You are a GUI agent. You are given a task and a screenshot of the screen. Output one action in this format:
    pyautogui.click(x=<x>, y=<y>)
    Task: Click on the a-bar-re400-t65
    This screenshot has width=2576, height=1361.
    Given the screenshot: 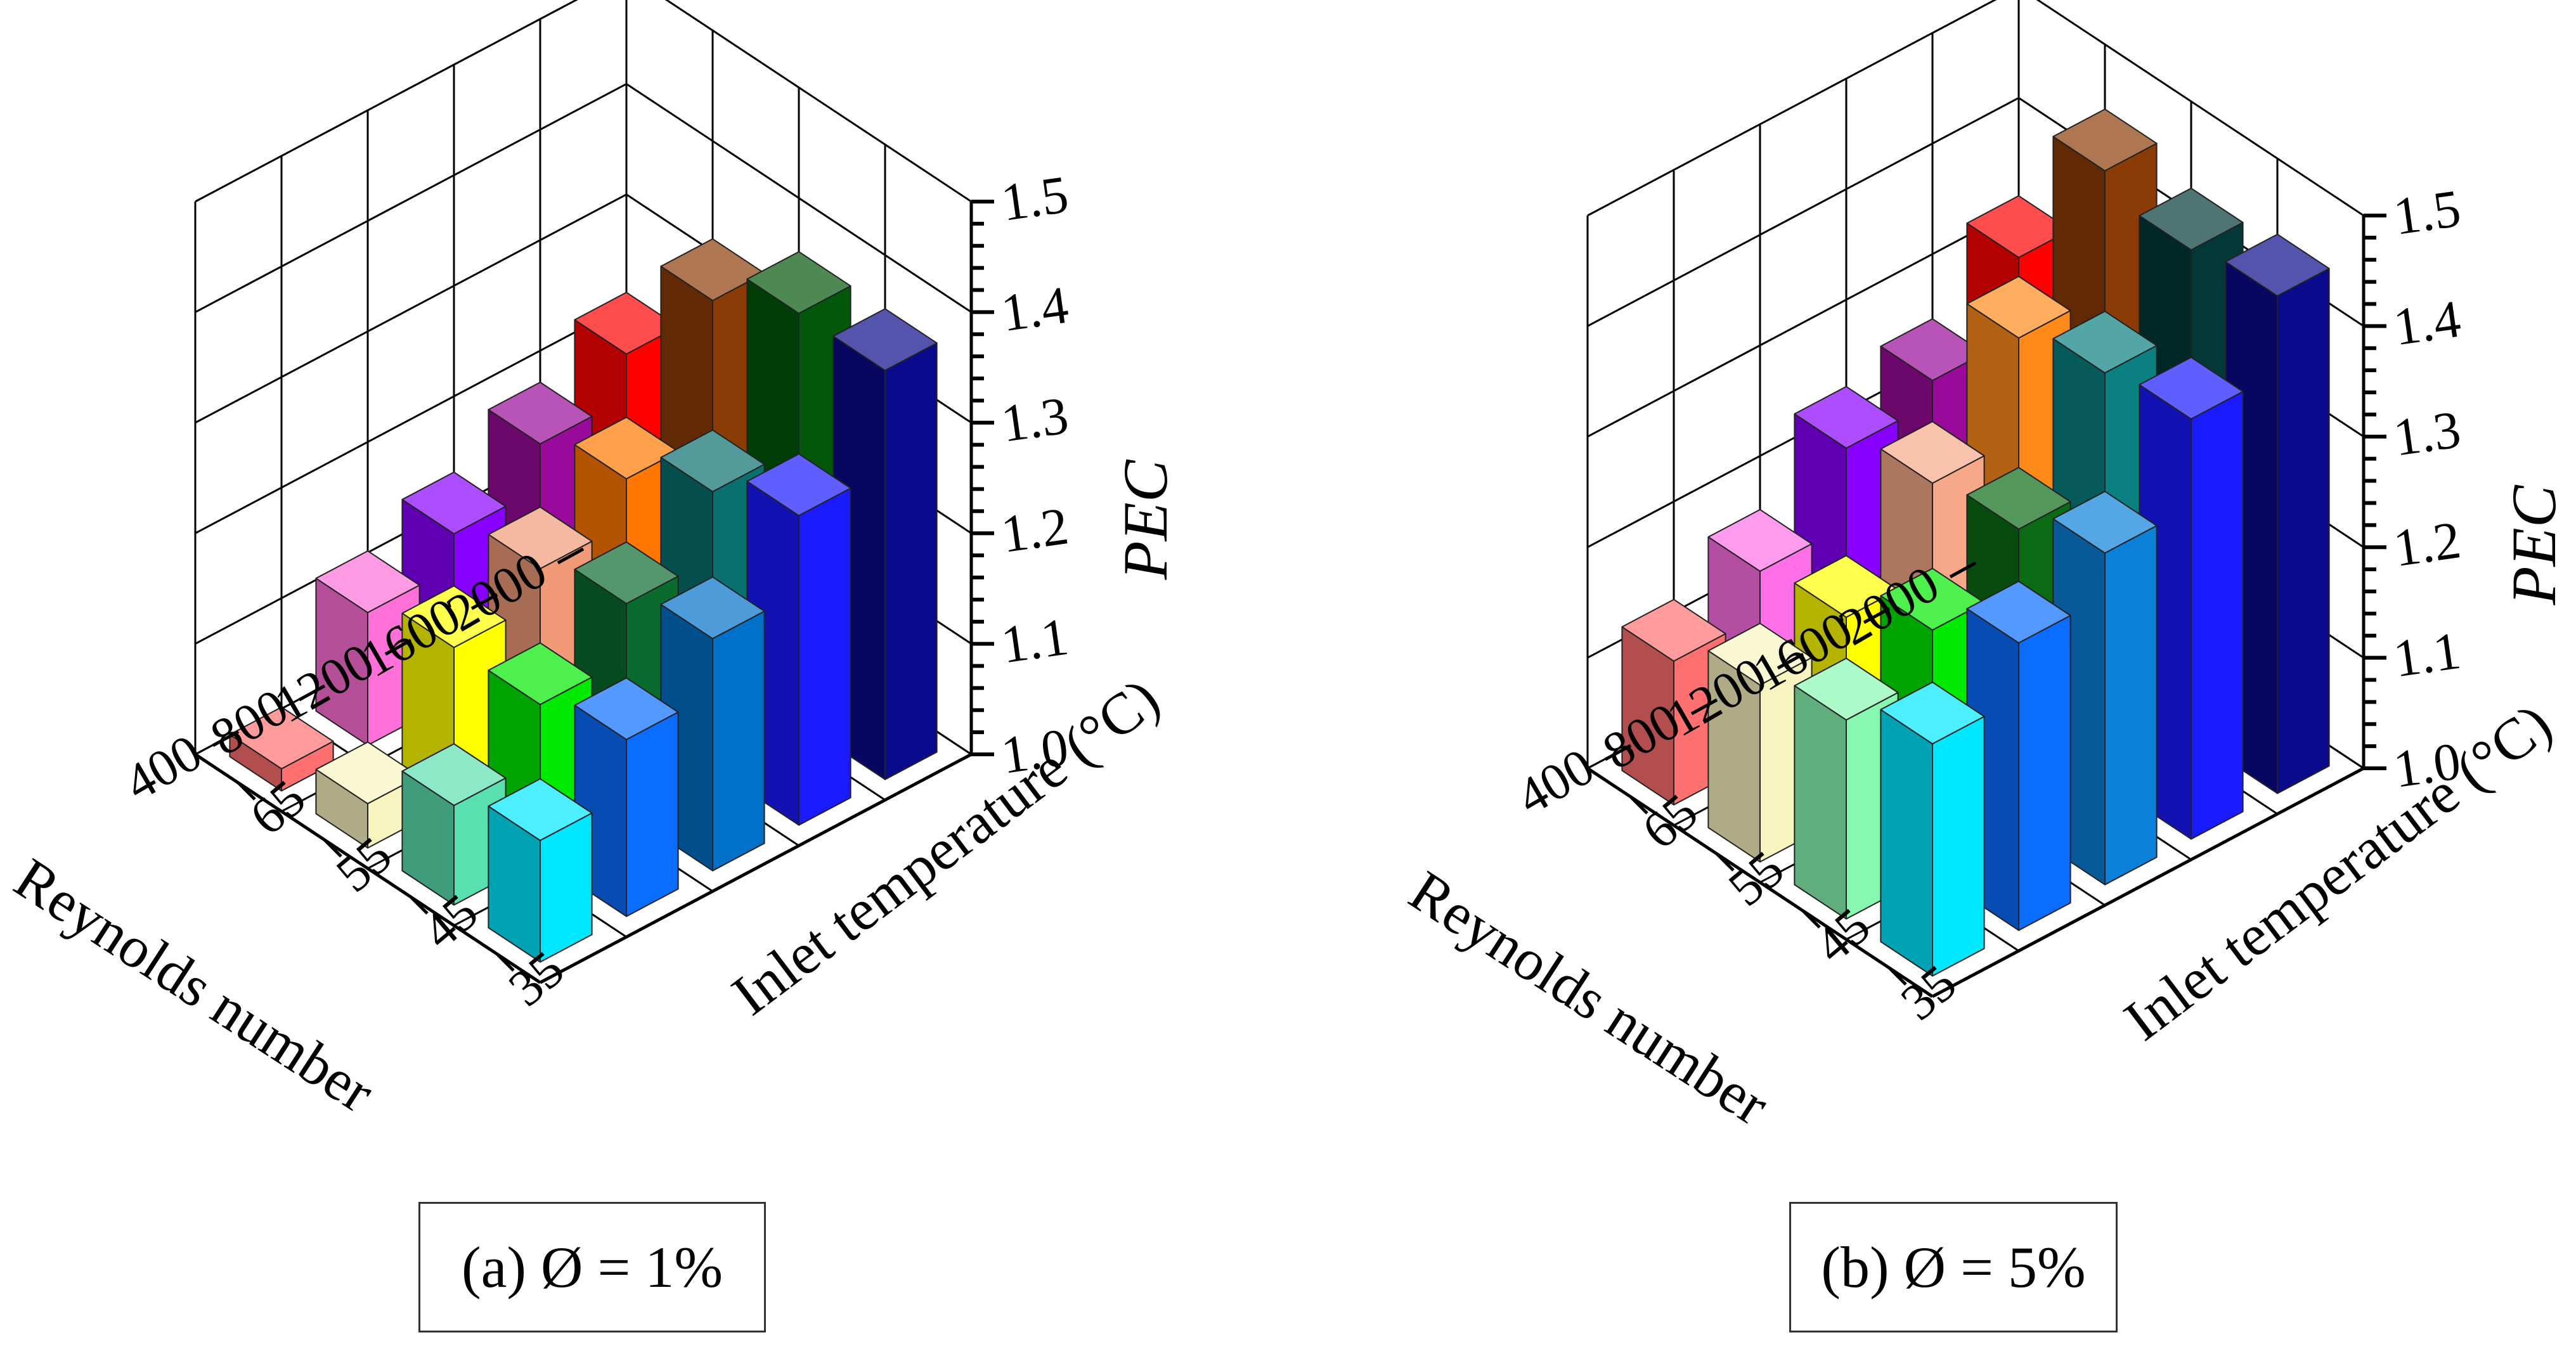 What is the action you would take?
    pyautogui.click(x=281, y=749)
    